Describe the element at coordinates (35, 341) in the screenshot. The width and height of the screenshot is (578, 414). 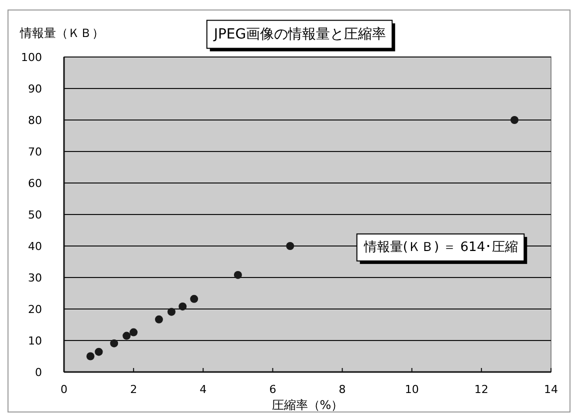
I see `y-tick-label: 10` at that location.